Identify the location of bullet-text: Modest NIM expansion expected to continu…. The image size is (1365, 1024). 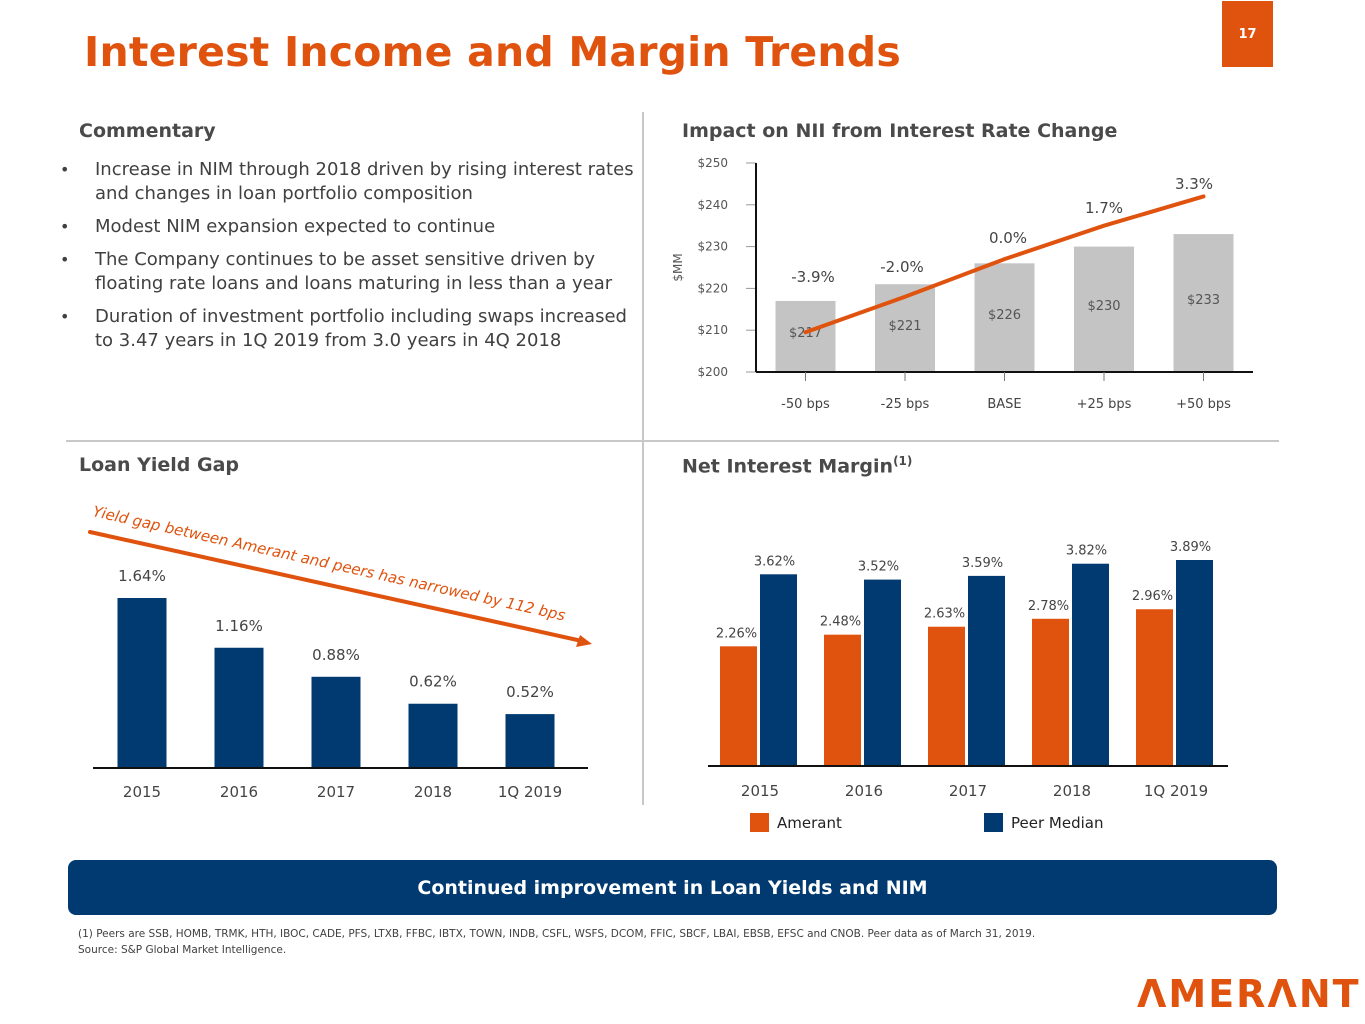
(295, 226).